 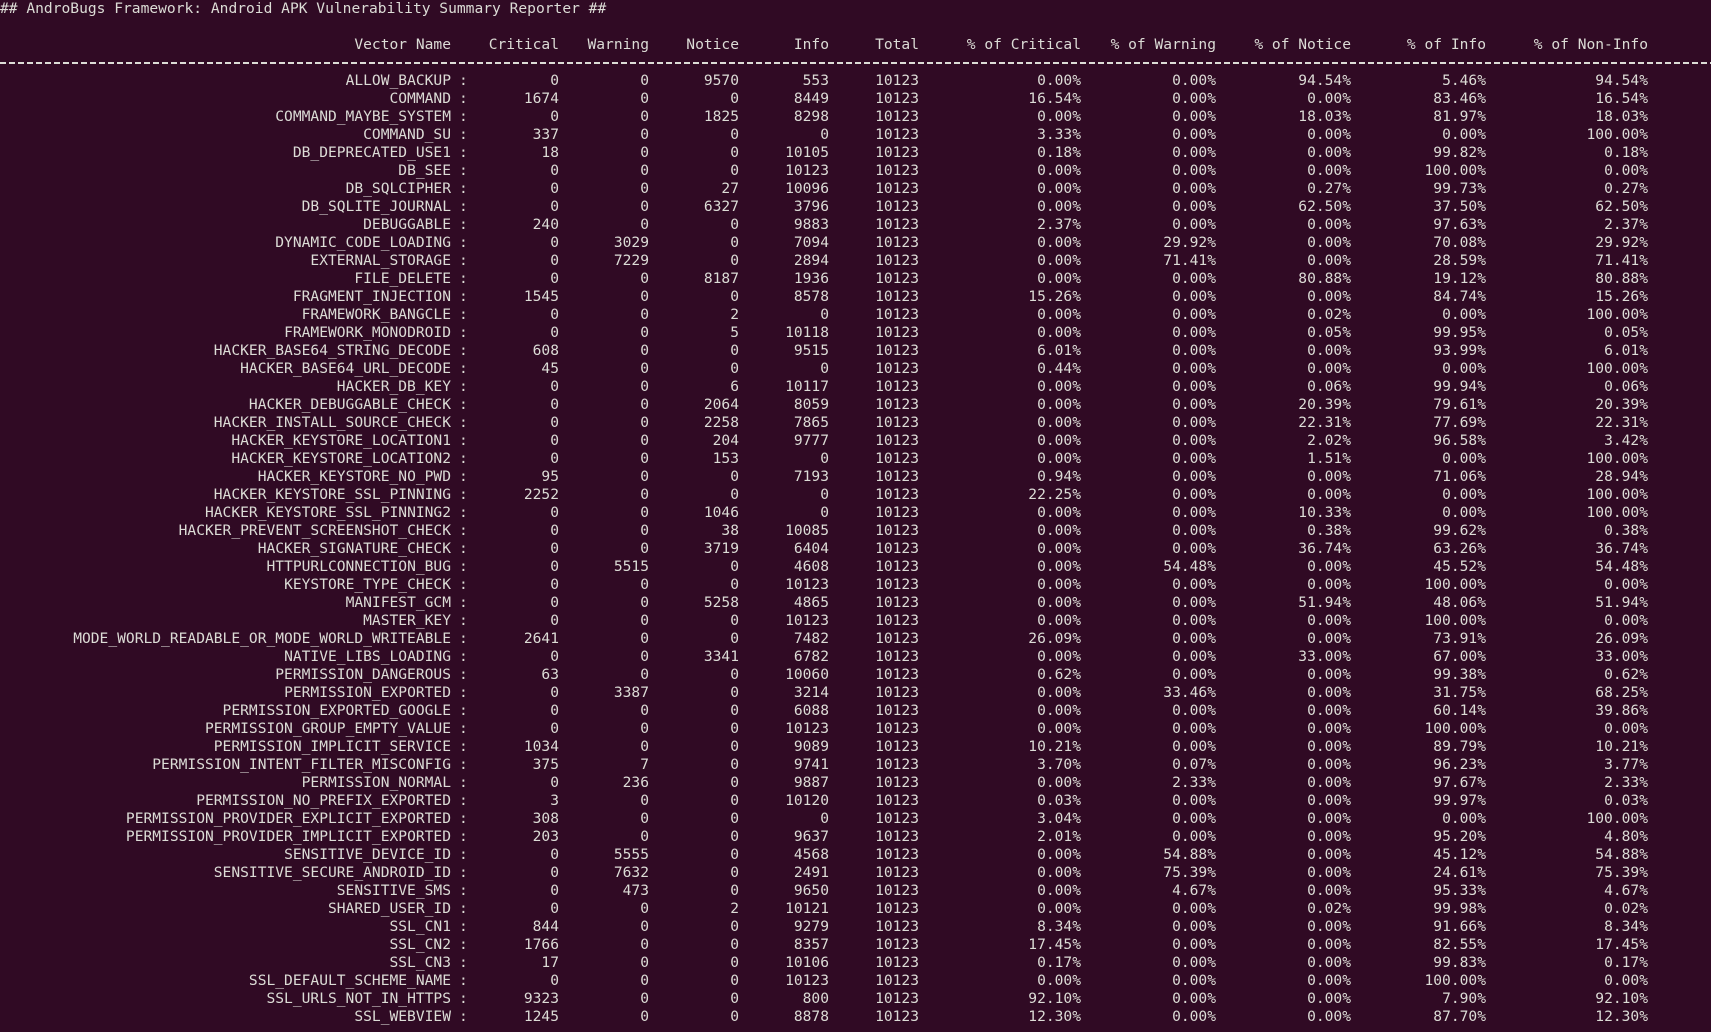 I want to click on table-cell: 45.12%, so click(x=1459, y=854).